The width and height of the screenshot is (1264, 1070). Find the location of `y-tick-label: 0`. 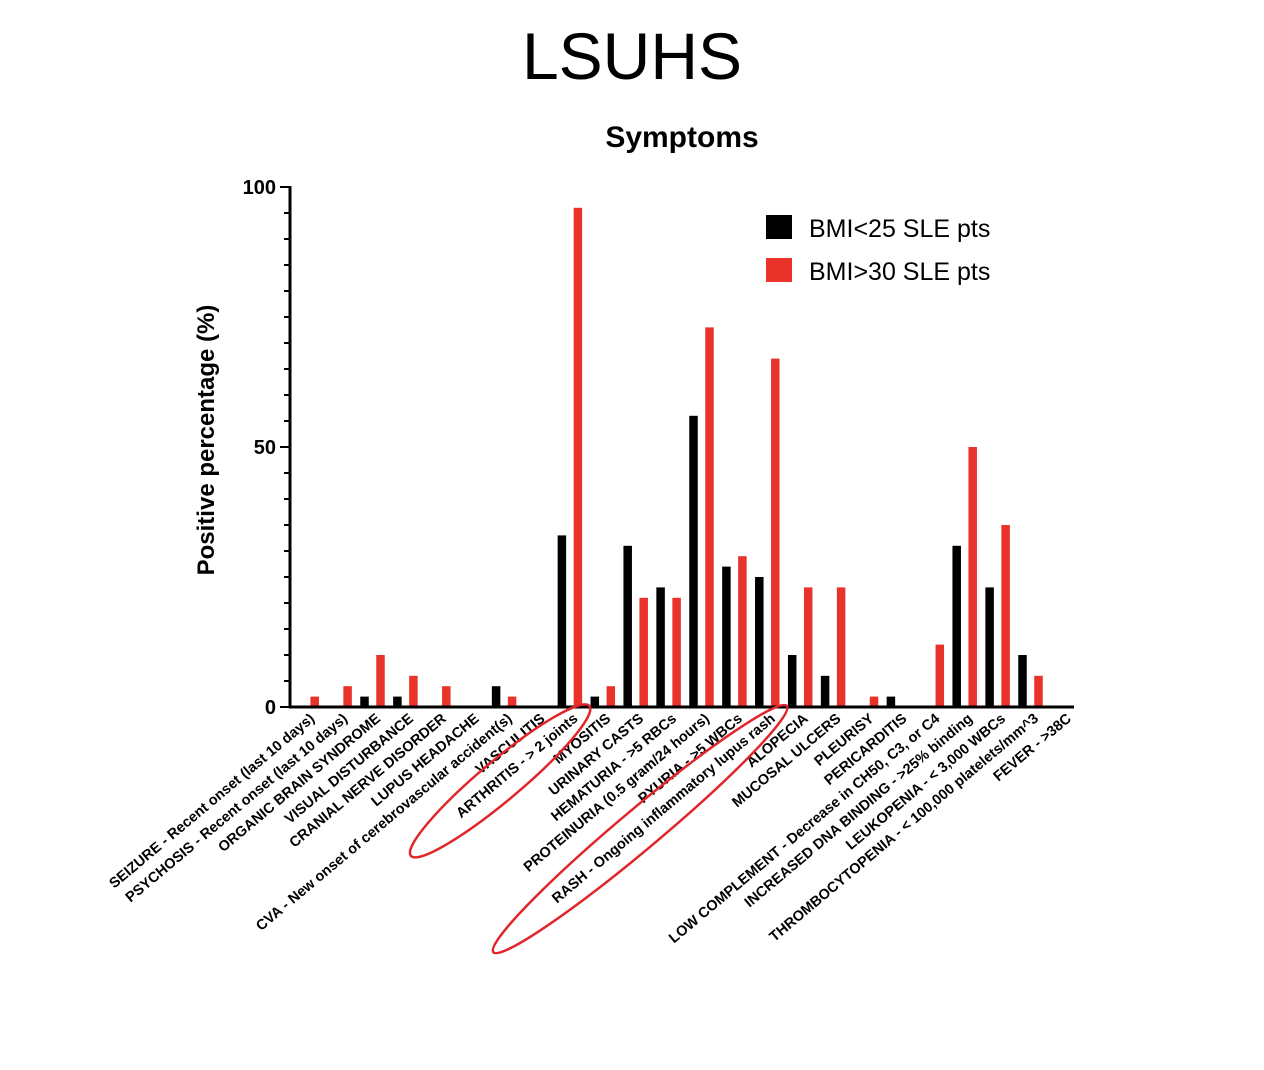

y-tick-label: 0 is located at coordinates (270, 708).